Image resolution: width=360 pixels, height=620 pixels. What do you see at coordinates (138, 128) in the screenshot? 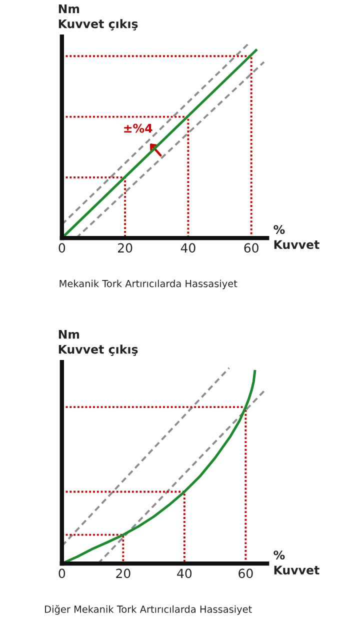
I see `annotation: ±%4` at bounding box center [138, 128].